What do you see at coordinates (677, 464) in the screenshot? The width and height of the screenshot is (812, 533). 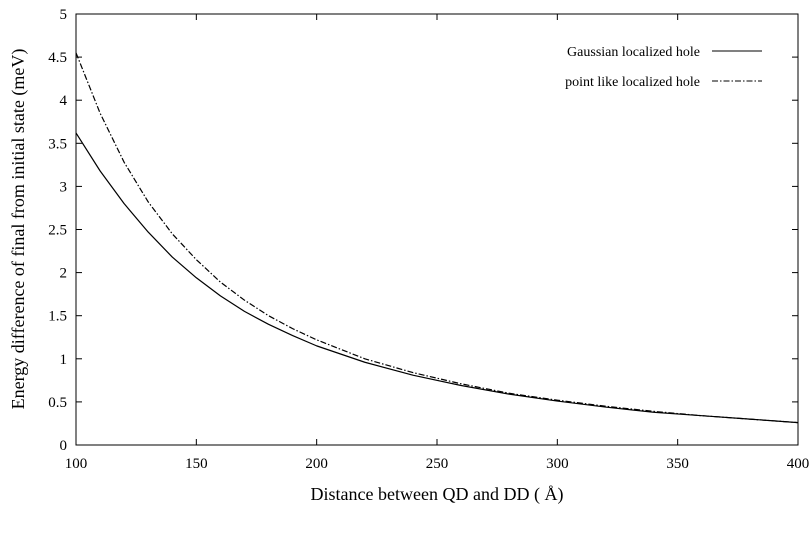 I see `x-tick-label-5: 350` at bounding box center [677, 464].